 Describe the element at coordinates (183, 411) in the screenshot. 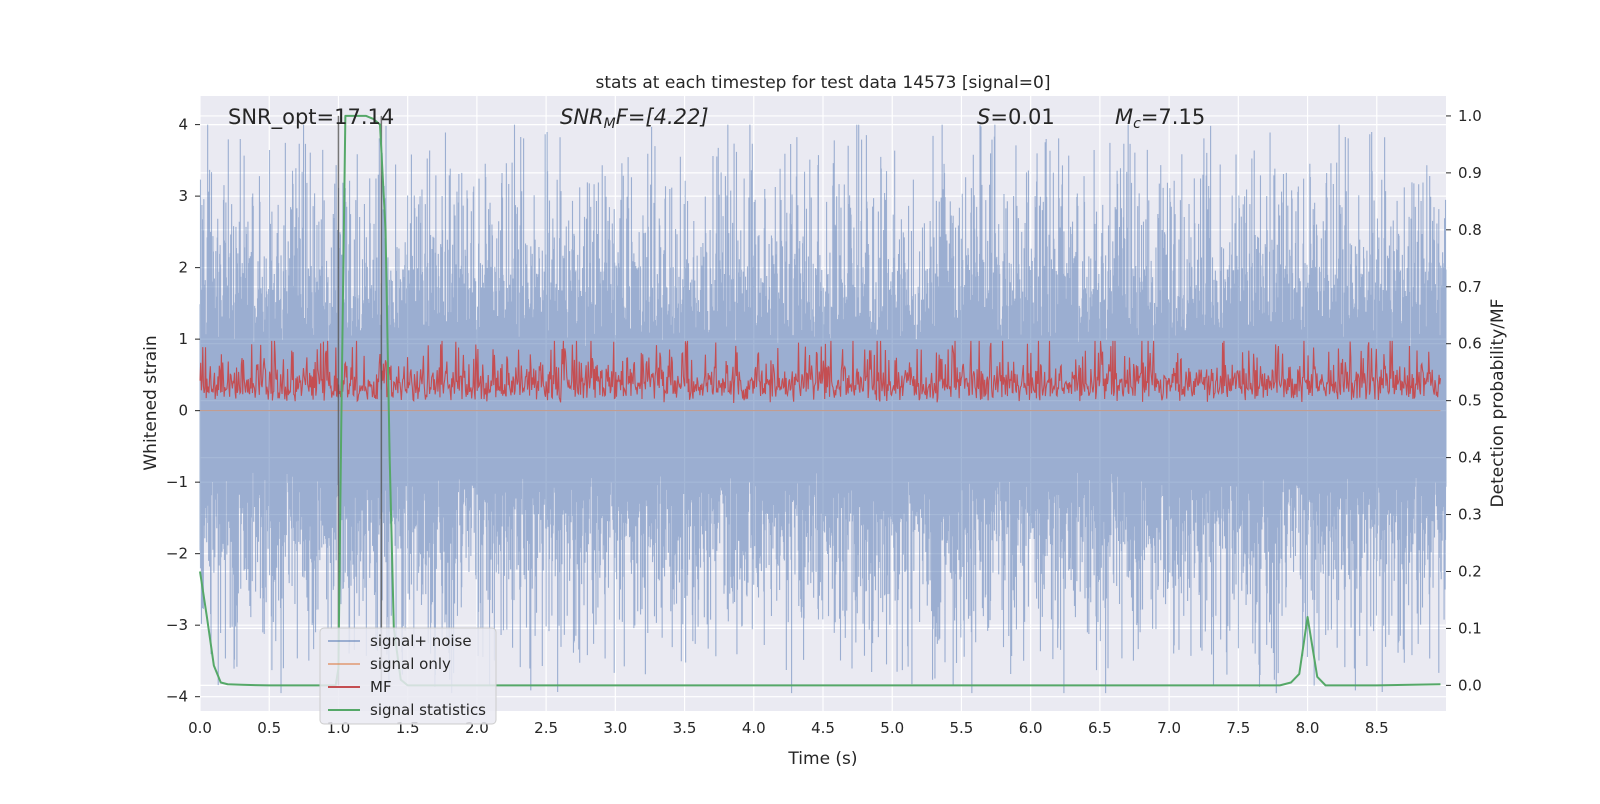

I see `y-tick-label-left: 0` at that location.